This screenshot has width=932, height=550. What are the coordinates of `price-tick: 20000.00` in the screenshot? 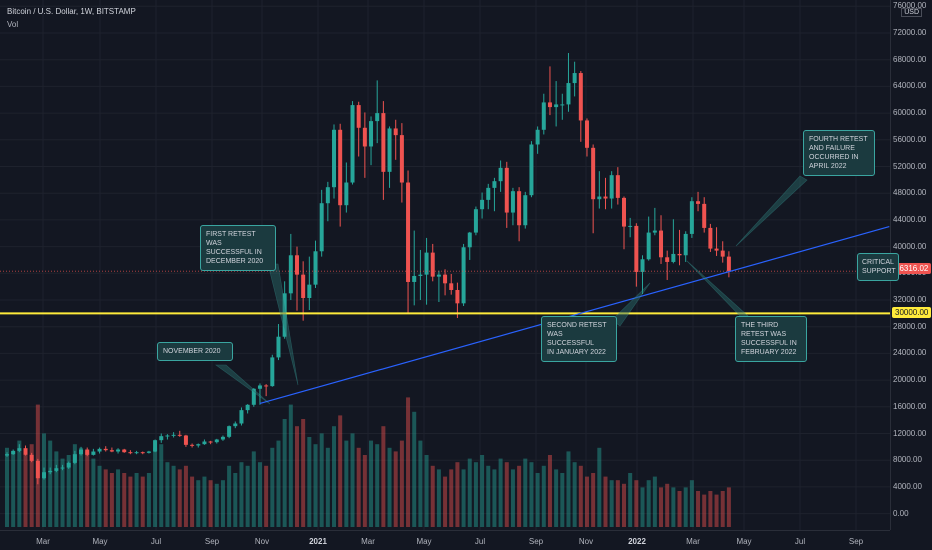 It's located at (910, 380).